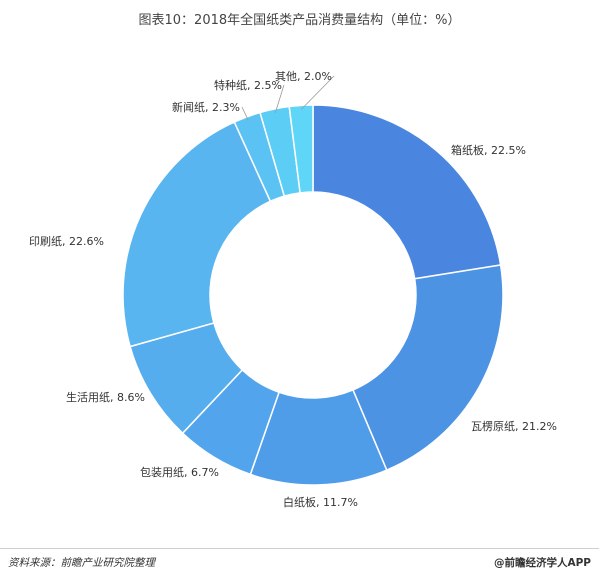  Describe the element at coordinates (248, 85) in the screenshot. I see `slice-label-7: 特种纸, 2.5%` at that location.